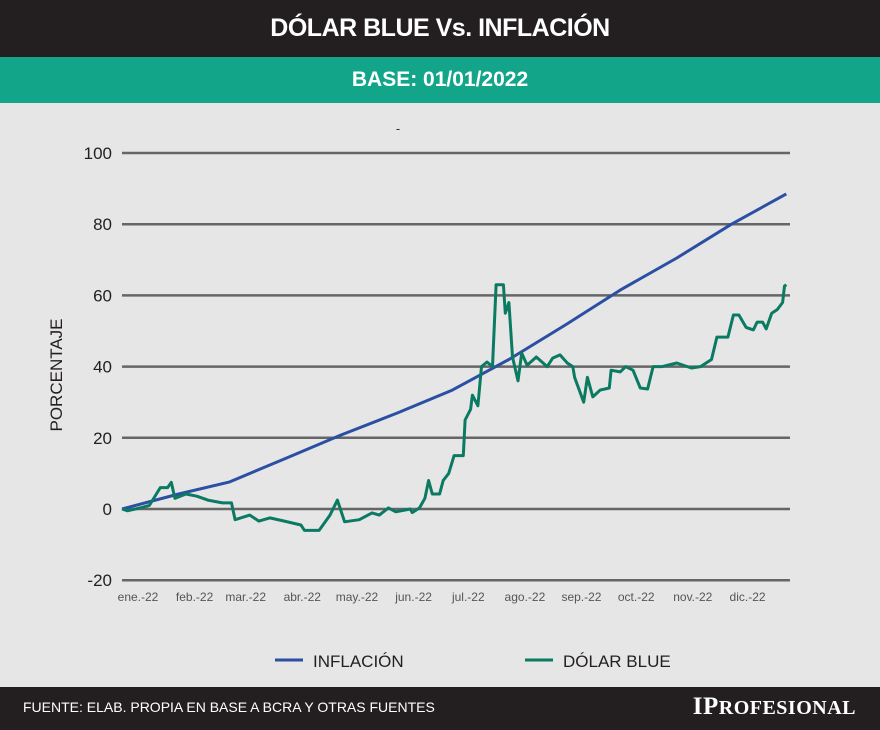 This screenshot has width=880, height=730. Describe the element at coordinates (357, 597) in the screenshot. I see `x-tick-label: may.-22` at that location.